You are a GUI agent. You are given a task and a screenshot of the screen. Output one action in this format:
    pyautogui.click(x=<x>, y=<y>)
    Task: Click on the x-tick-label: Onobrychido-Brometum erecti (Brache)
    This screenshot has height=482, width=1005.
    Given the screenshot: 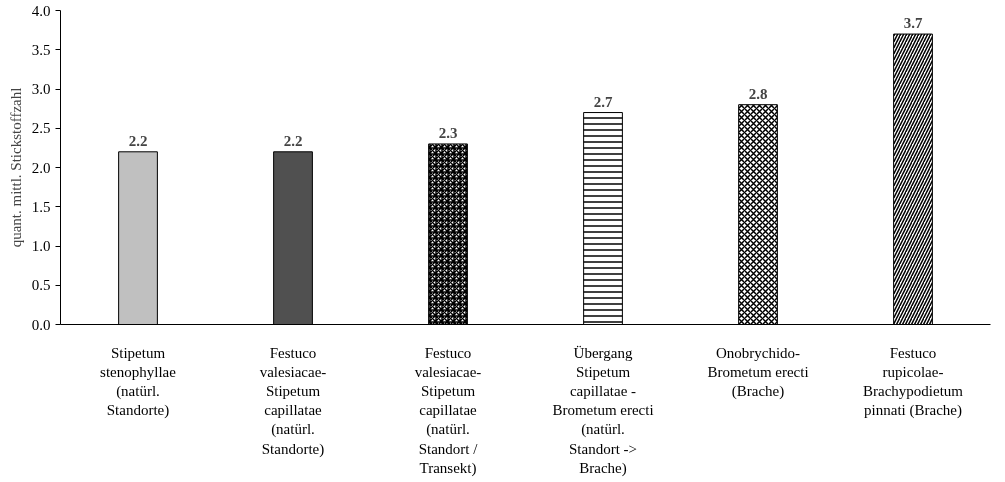 What is the action you would take?
    pyautogui.click(x=758, y=372)
    